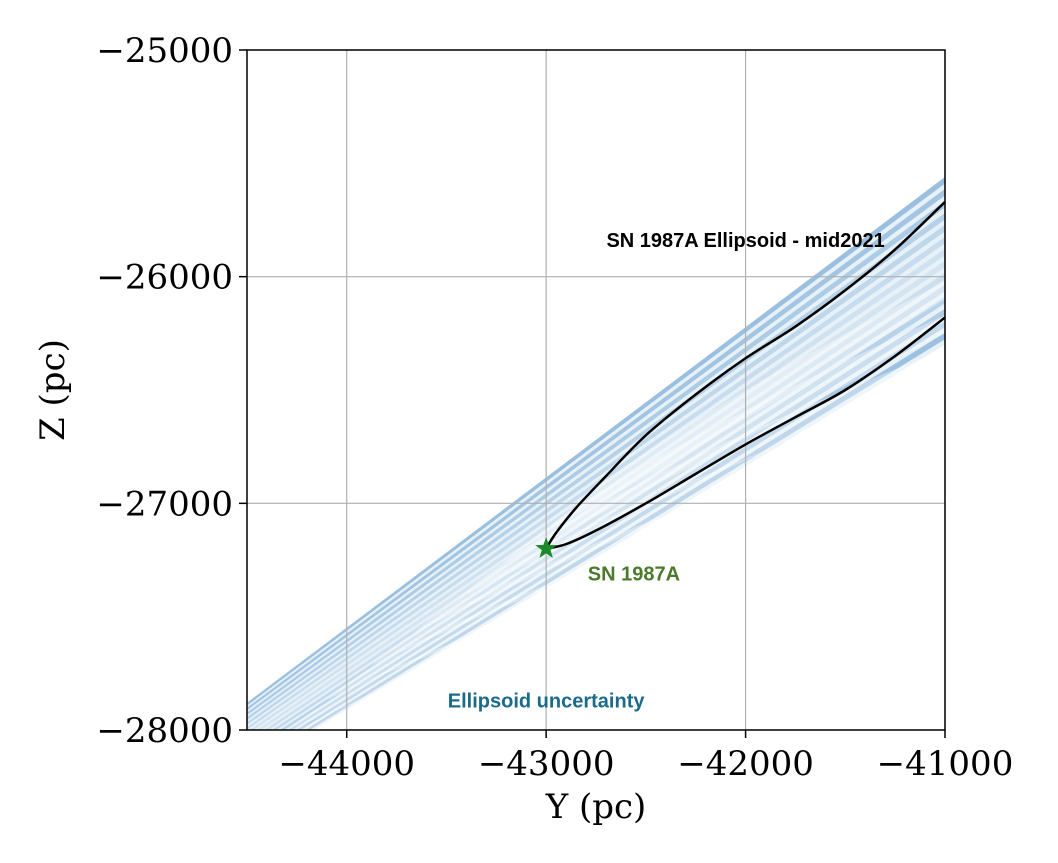 The height and width of the screenshot is (863, 1058). What do you see at coordinates (945, 764) in the screenshot?
I see `x-tick-label: −41000` at bounding box center [945, 764].